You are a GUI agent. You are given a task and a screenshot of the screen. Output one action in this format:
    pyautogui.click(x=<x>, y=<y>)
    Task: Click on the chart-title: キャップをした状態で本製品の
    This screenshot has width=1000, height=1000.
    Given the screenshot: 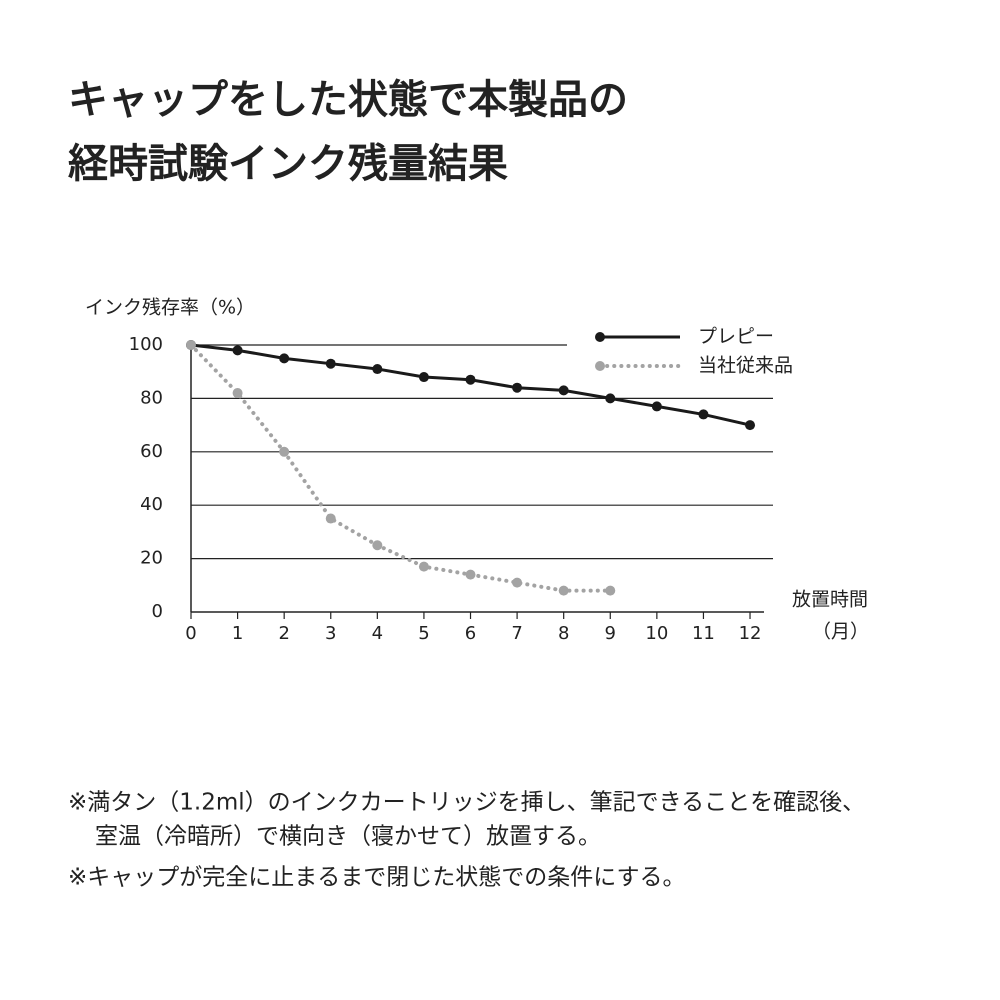 What is the action you would take?
    pyautogui.click(x=348, y=100)
    